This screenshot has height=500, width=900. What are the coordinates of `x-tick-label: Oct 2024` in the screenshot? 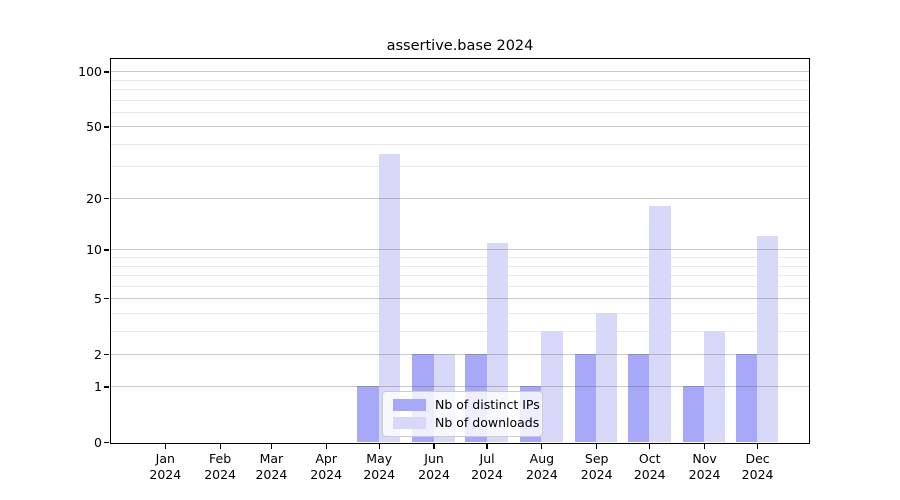 It's located at (650, 466).